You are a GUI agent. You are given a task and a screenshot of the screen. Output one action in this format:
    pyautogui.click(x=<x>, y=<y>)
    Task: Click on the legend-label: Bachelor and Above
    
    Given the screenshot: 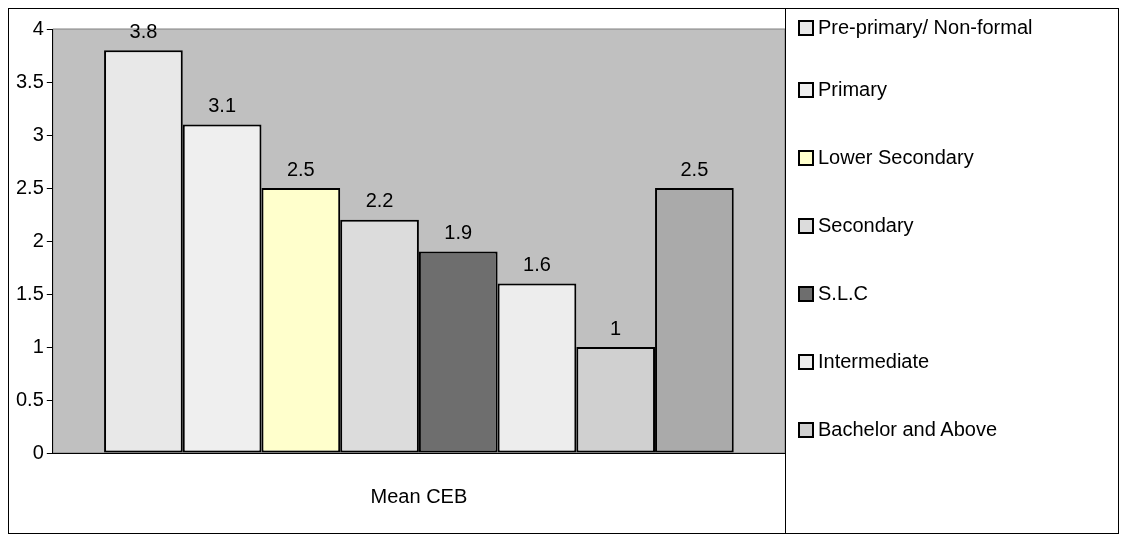 What is the action you would take?
    pyautogui.click(x=908, y=429)
    